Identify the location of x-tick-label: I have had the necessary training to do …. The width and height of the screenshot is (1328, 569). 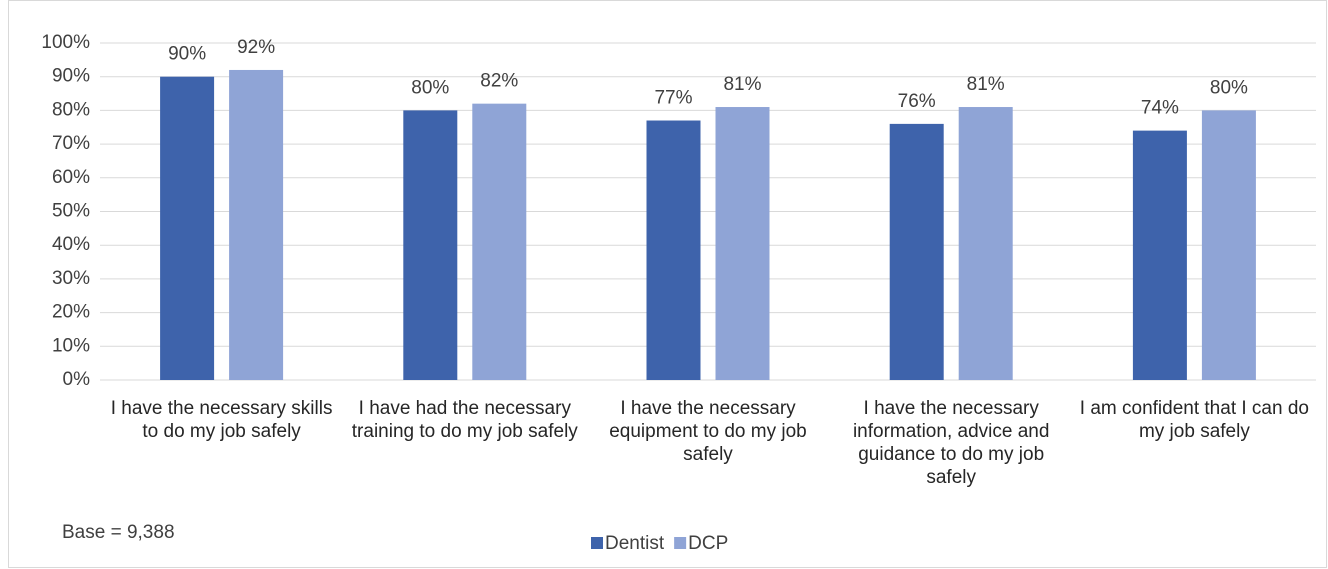
(464, 420).